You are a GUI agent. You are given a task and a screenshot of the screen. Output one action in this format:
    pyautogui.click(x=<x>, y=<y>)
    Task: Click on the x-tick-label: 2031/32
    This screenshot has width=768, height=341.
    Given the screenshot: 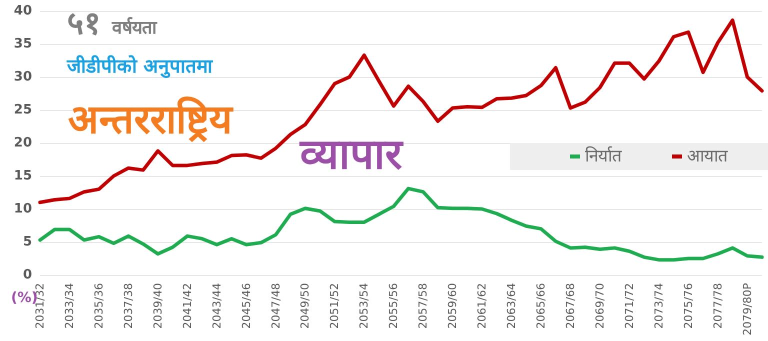 What is the action you would take?
    pyautogui.click(x=40, y=306)
    